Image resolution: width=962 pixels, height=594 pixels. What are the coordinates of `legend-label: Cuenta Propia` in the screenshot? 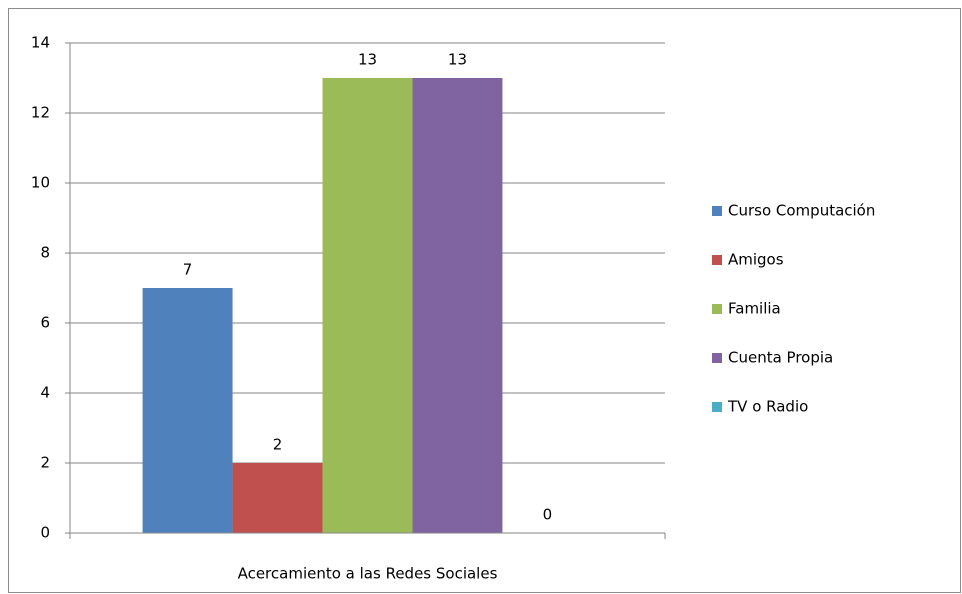 It's located at (780, 358).